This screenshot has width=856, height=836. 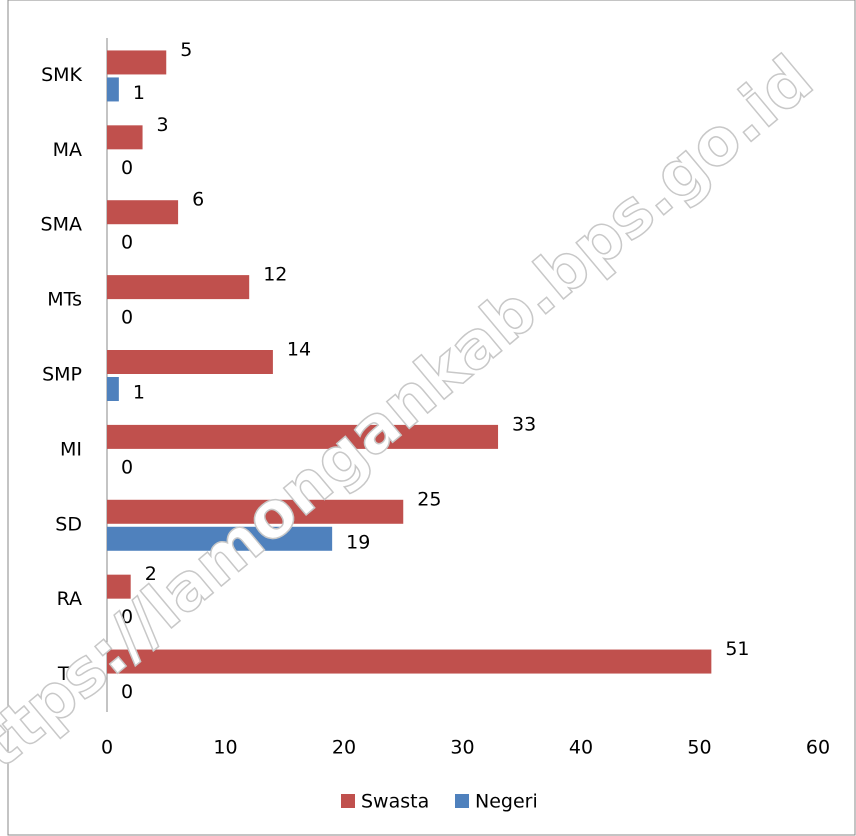 What do you see at coordinates (225, 748) in the screenshot?
I see `x-tick-label: 10` at bounding box center [225, 748].